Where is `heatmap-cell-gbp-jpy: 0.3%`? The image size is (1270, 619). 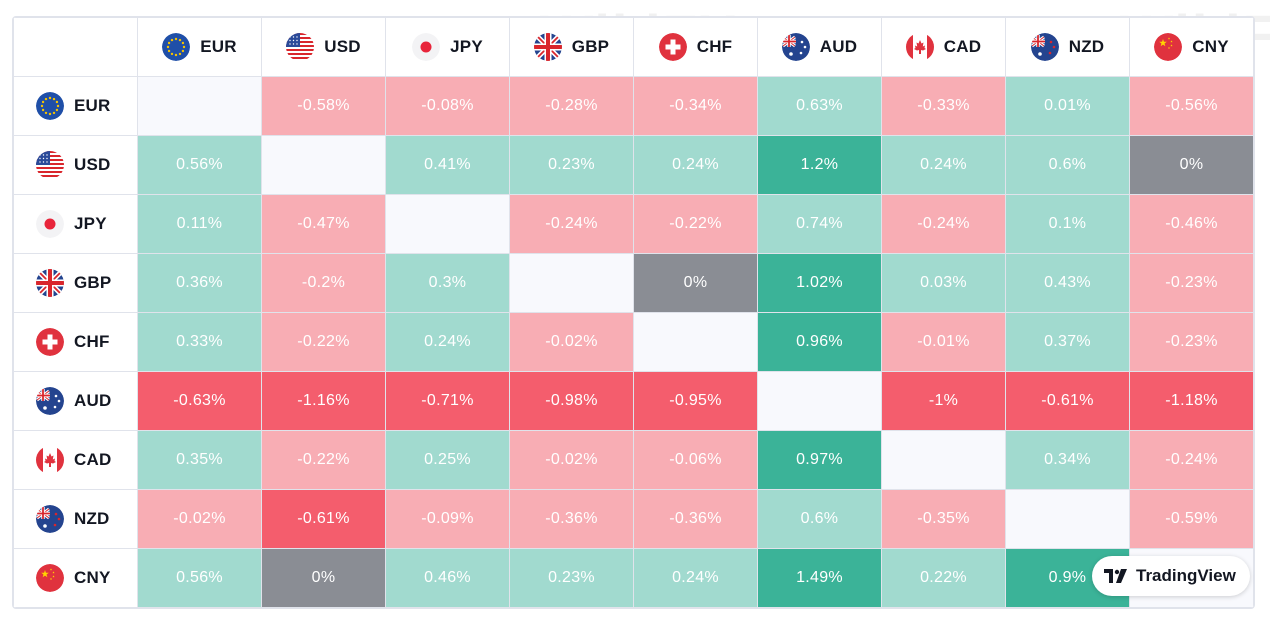
heatmap-cell-gbp-jpy: 0.3% is located at coordinates (447, 283).